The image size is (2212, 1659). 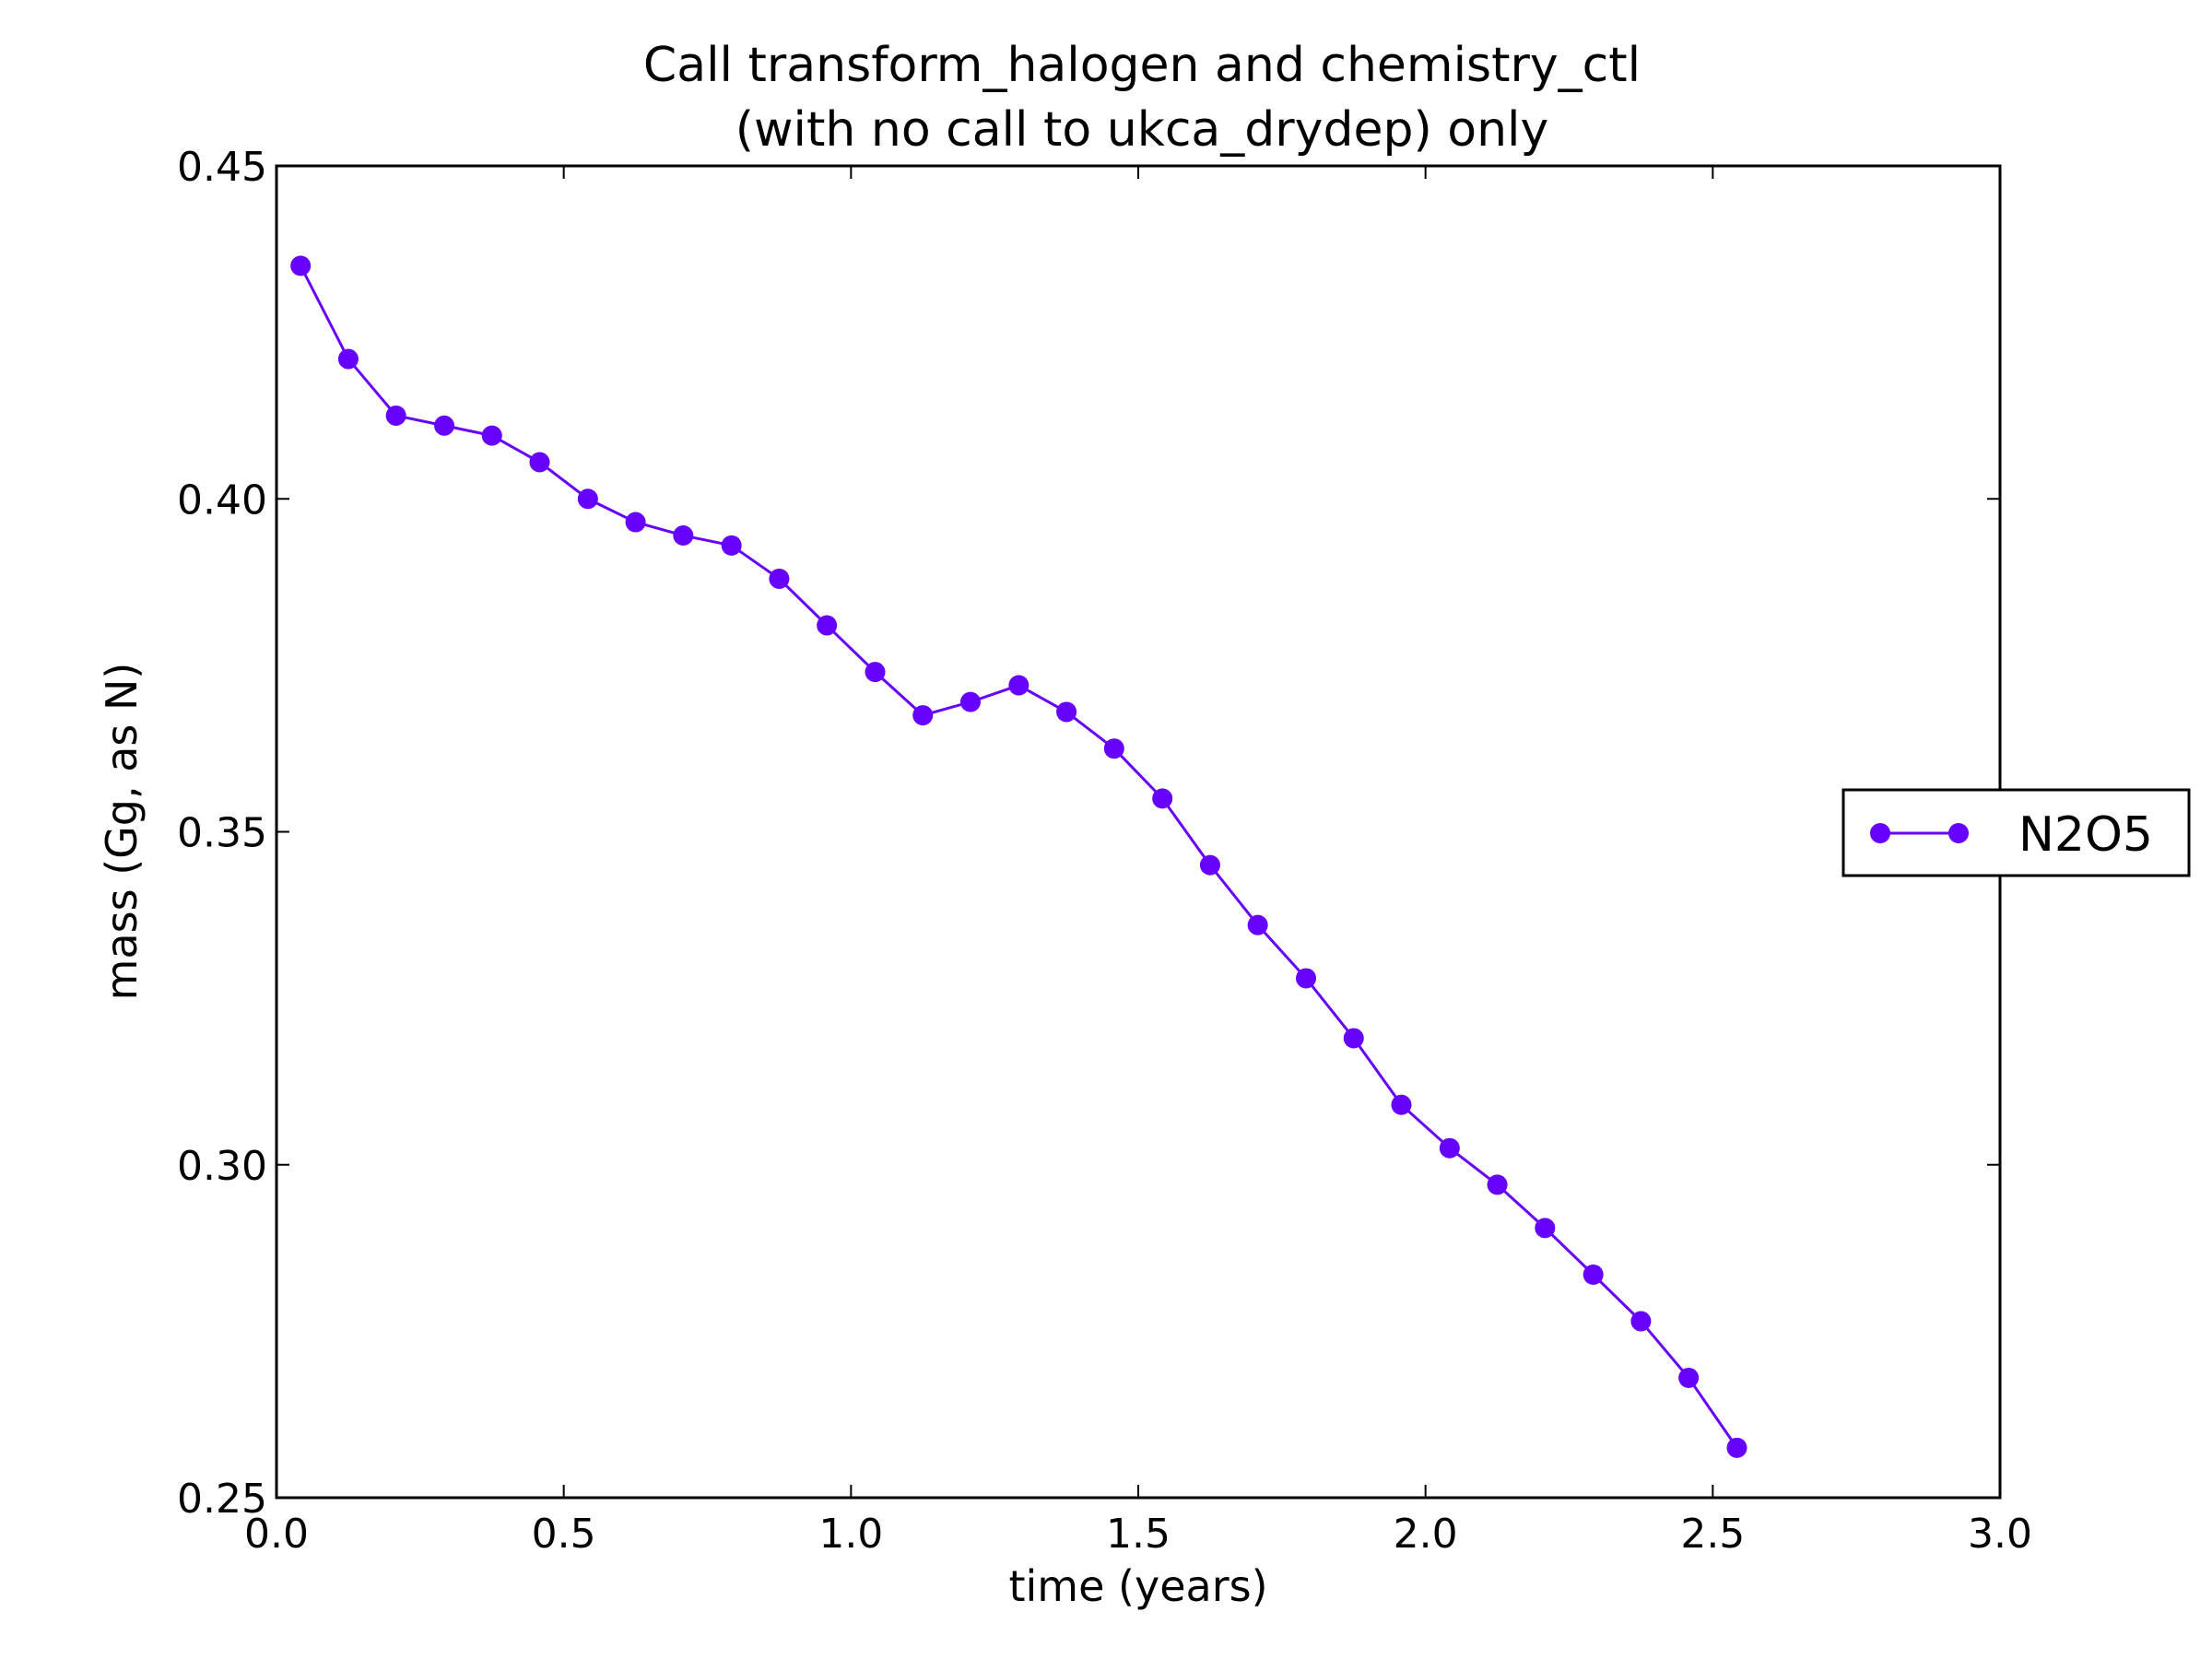 What do you see at coordinates (564, 1534) in the screenshot?
I see `x-tick-label: 0.5` at bounding box center [564, 1534].